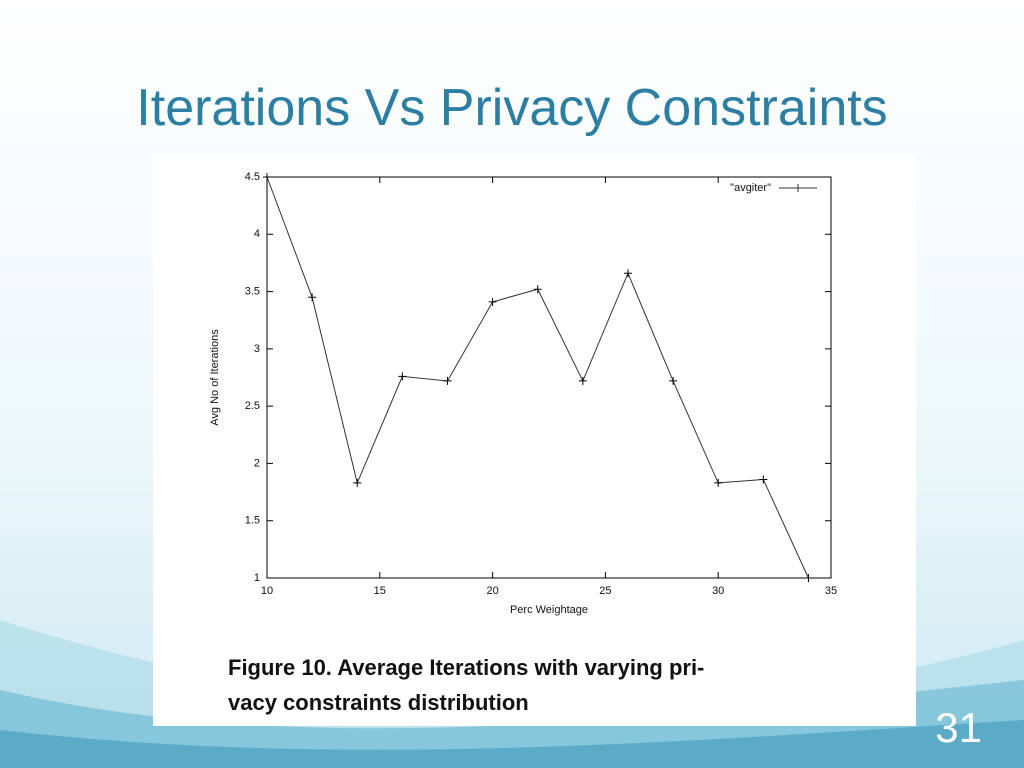 The height and width of the screenshot is (768, 1024). I want to click on y-tick-label: 1.5, so click(252, 521).